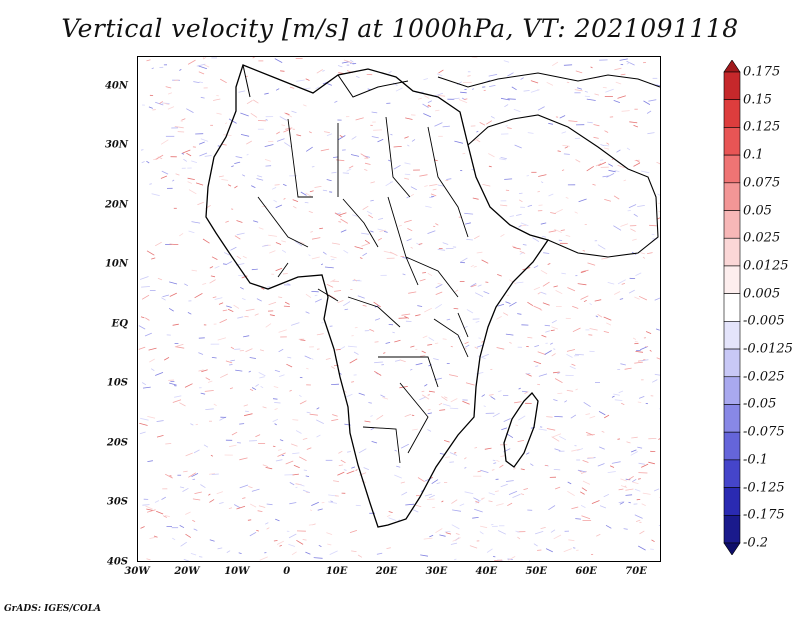 This screenshot has height=618, width=800. I want to click on lat-tick-label: 40N, so click(116, 86).